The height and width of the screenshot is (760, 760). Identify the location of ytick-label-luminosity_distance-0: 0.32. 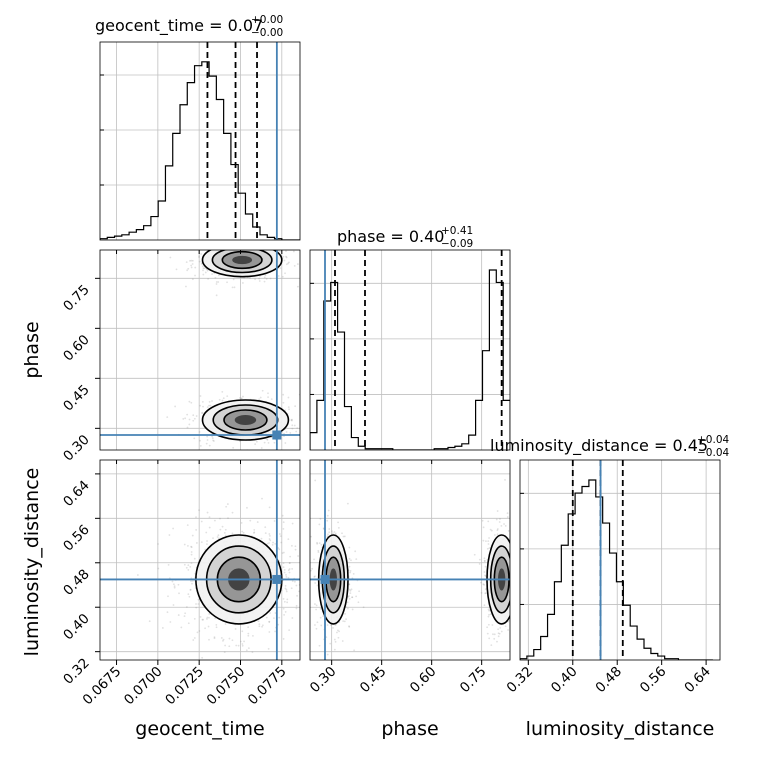
(76, 671).